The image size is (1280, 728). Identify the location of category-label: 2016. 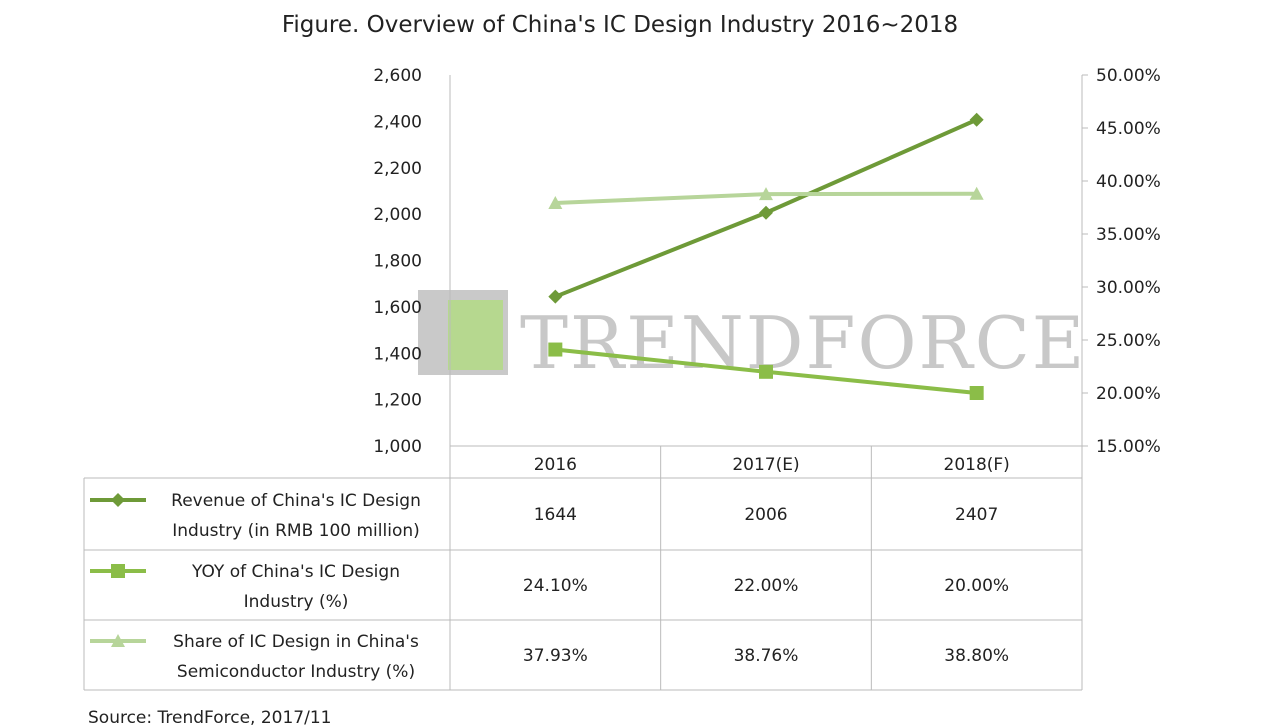
(555, 465).